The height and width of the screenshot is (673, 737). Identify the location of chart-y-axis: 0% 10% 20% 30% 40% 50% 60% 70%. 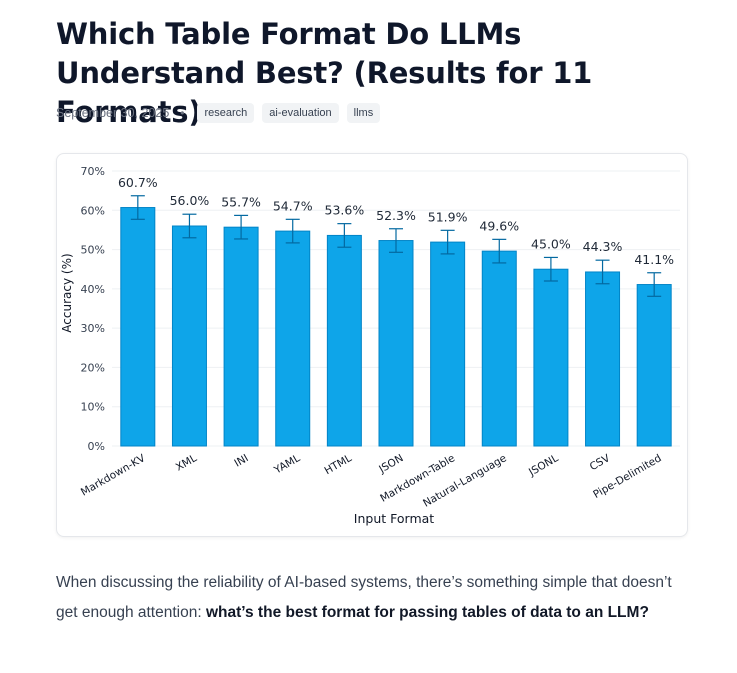
(93, 309).